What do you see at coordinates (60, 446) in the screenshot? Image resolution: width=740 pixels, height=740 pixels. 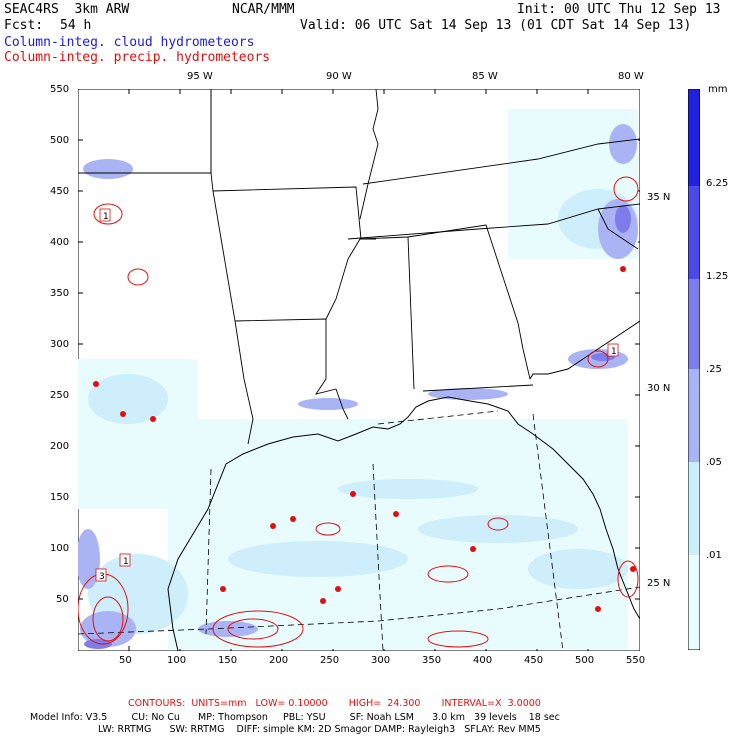 I see `y-tick: 200` at bounding box center [60, 446].